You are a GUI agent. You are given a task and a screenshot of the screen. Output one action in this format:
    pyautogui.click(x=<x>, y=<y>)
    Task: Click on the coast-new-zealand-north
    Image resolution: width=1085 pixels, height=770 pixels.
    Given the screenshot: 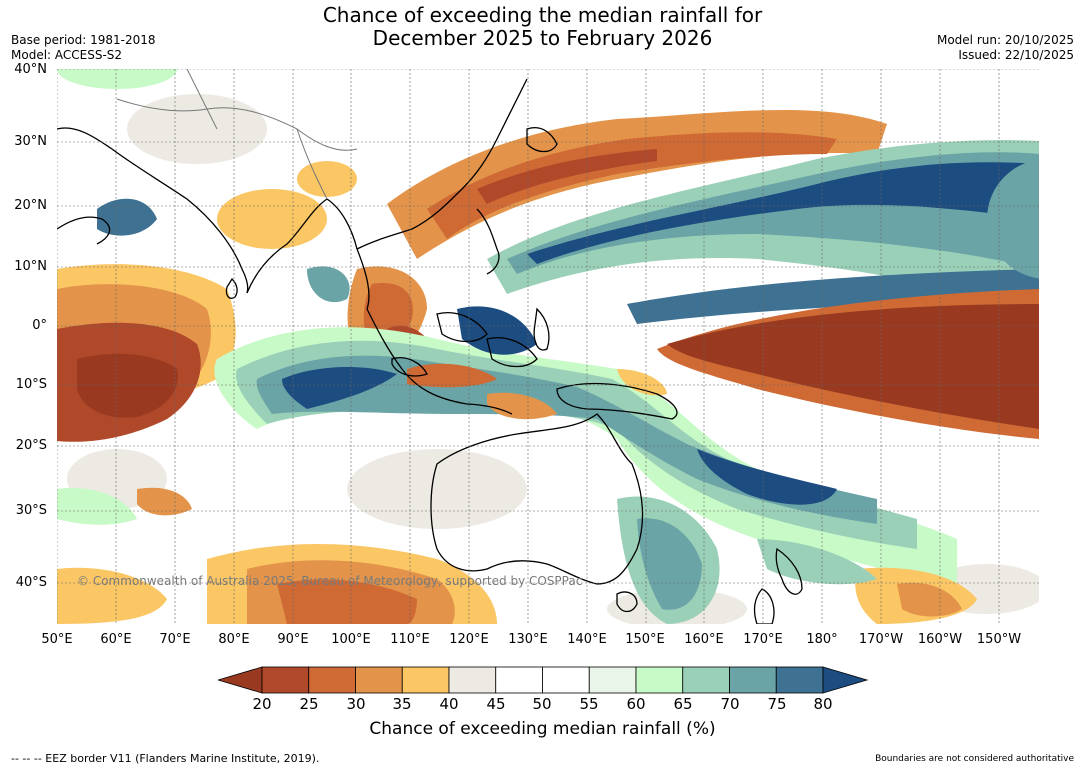 What is the action you would take?
    pyautogui.click(x=789, y=571)
    